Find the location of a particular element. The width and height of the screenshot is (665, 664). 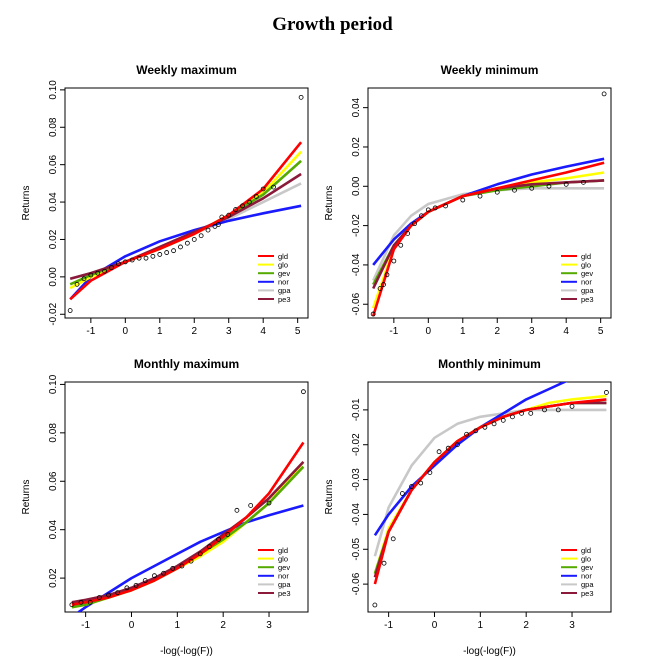

panel-title: Monthly maximum is located at coordinates (186, 364).